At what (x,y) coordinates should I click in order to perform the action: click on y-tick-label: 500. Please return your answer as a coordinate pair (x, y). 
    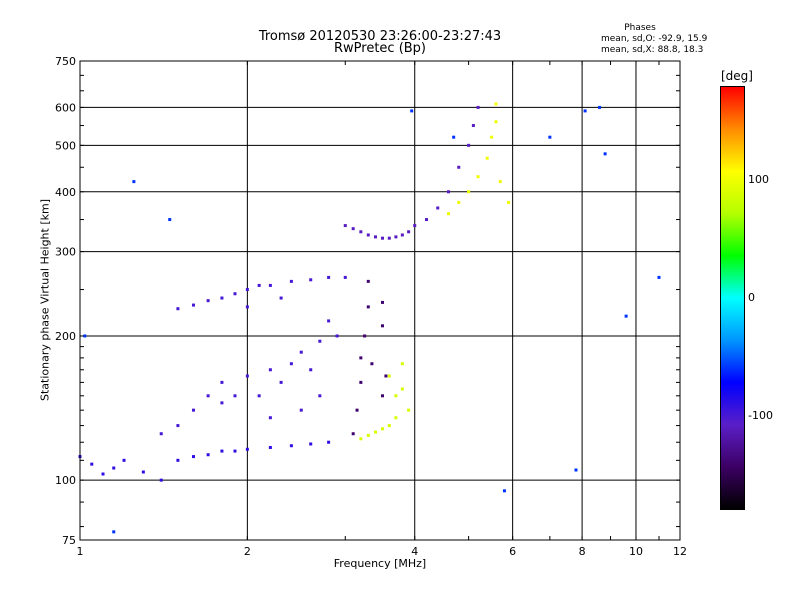
    Looking at the image, I should click on (65, 145).